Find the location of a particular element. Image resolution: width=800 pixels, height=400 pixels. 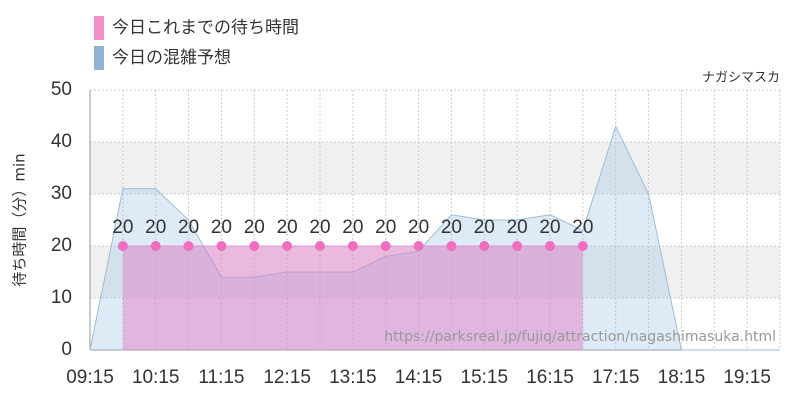

legend-label: 今日これまでの待ち時間 is located at coordinates (205, 28).